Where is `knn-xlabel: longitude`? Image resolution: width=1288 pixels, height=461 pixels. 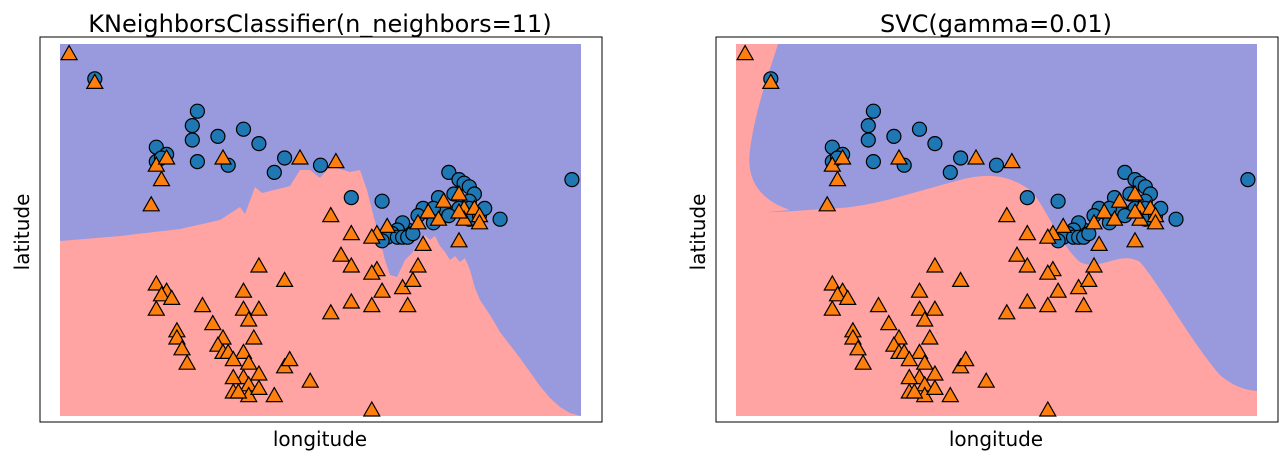 knn-xlabel: longitude is located at coordinates (320, 439).